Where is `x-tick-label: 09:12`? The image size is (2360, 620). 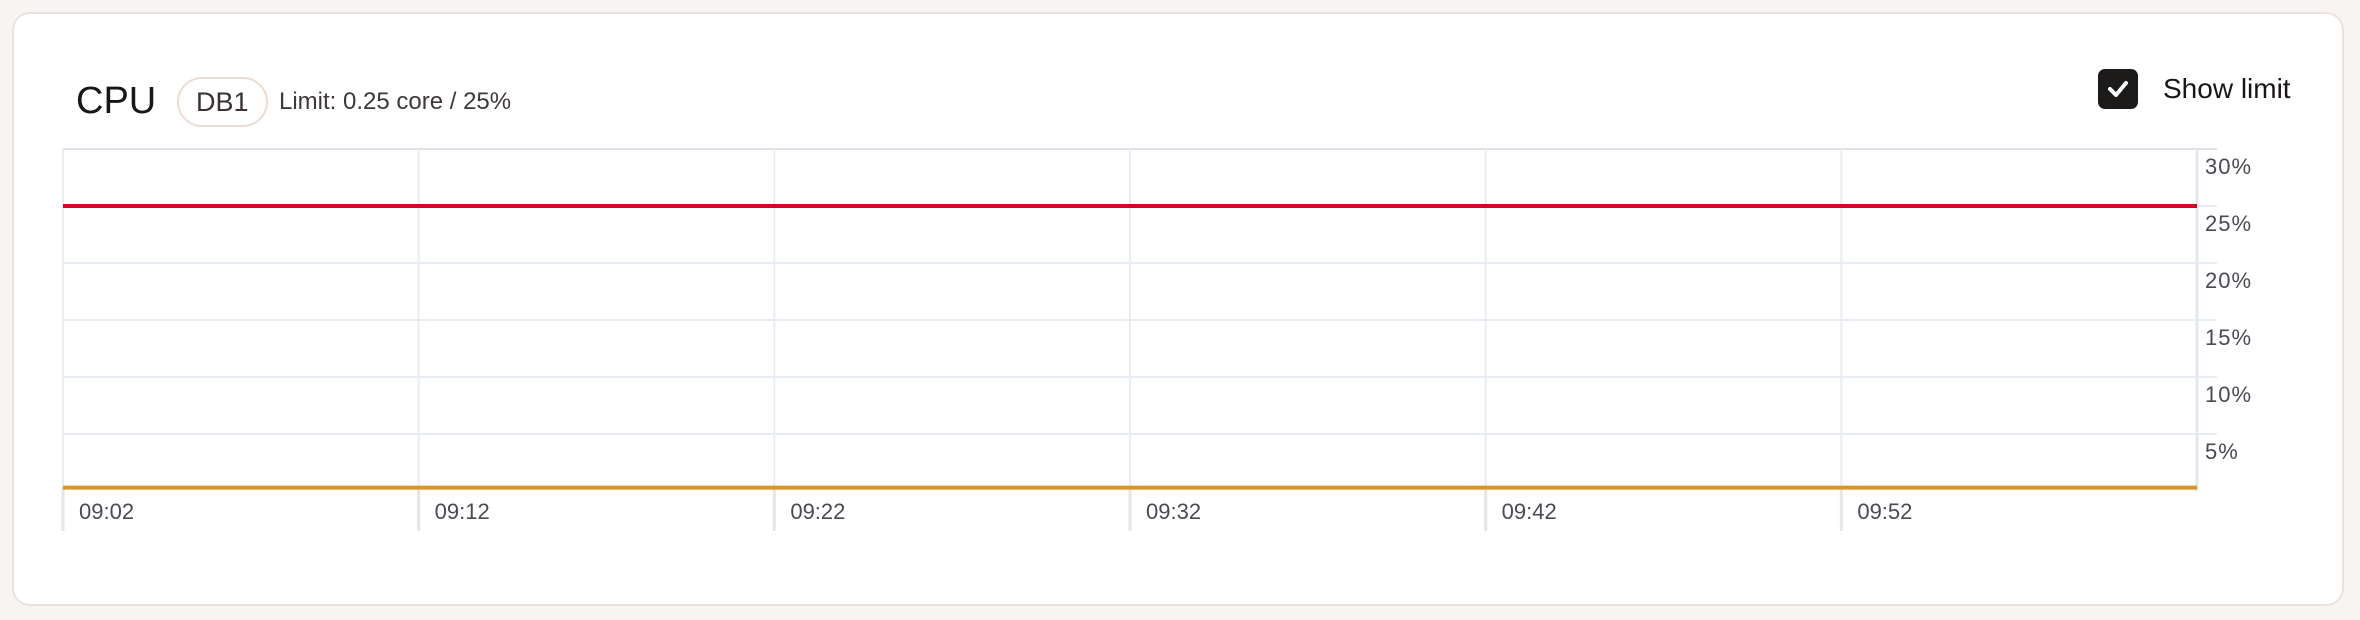
x-tick-label: 09:12 is located at coordinates (462, 511).